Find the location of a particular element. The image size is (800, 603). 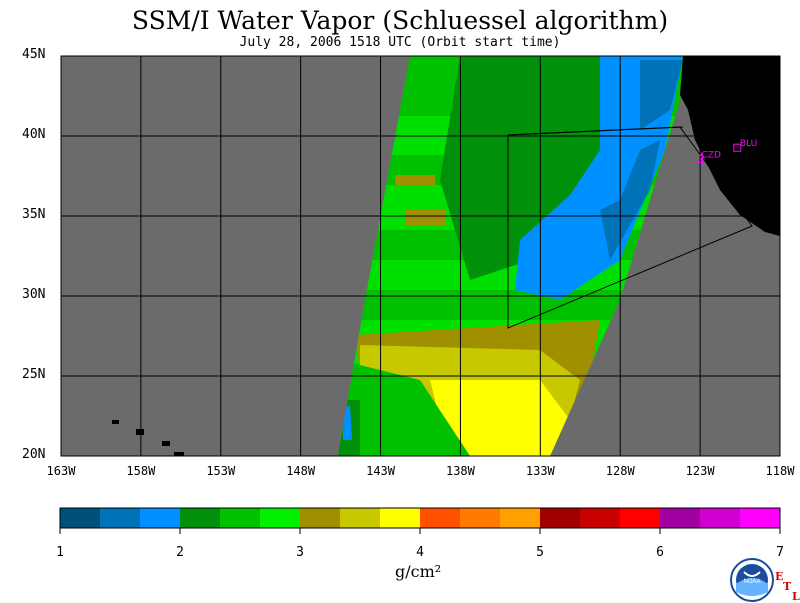

longitude-label: 138W is located at coordinates (460, 471).